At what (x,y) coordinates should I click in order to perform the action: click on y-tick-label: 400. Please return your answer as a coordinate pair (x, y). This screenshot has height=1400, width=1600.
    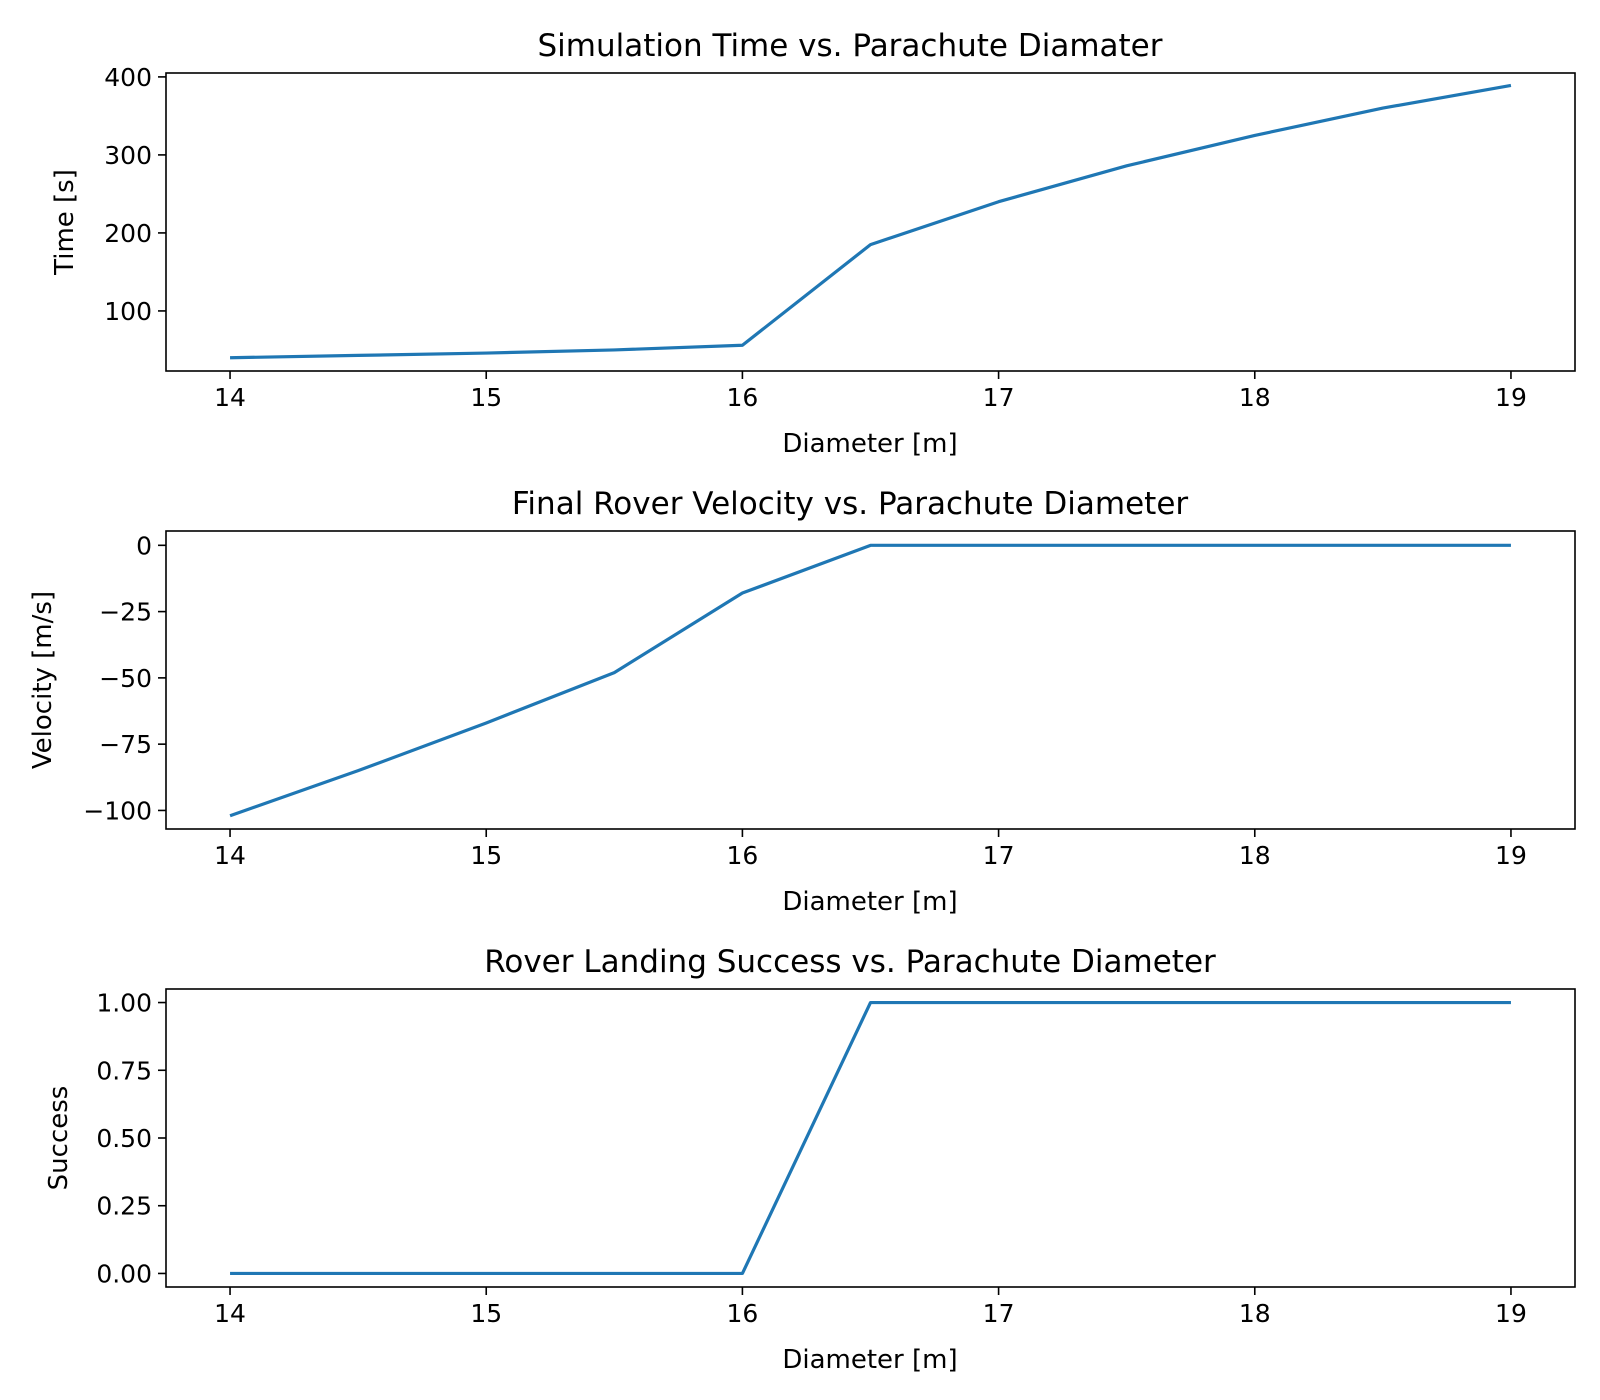
    Looking at the image, I should click on (128, 77).